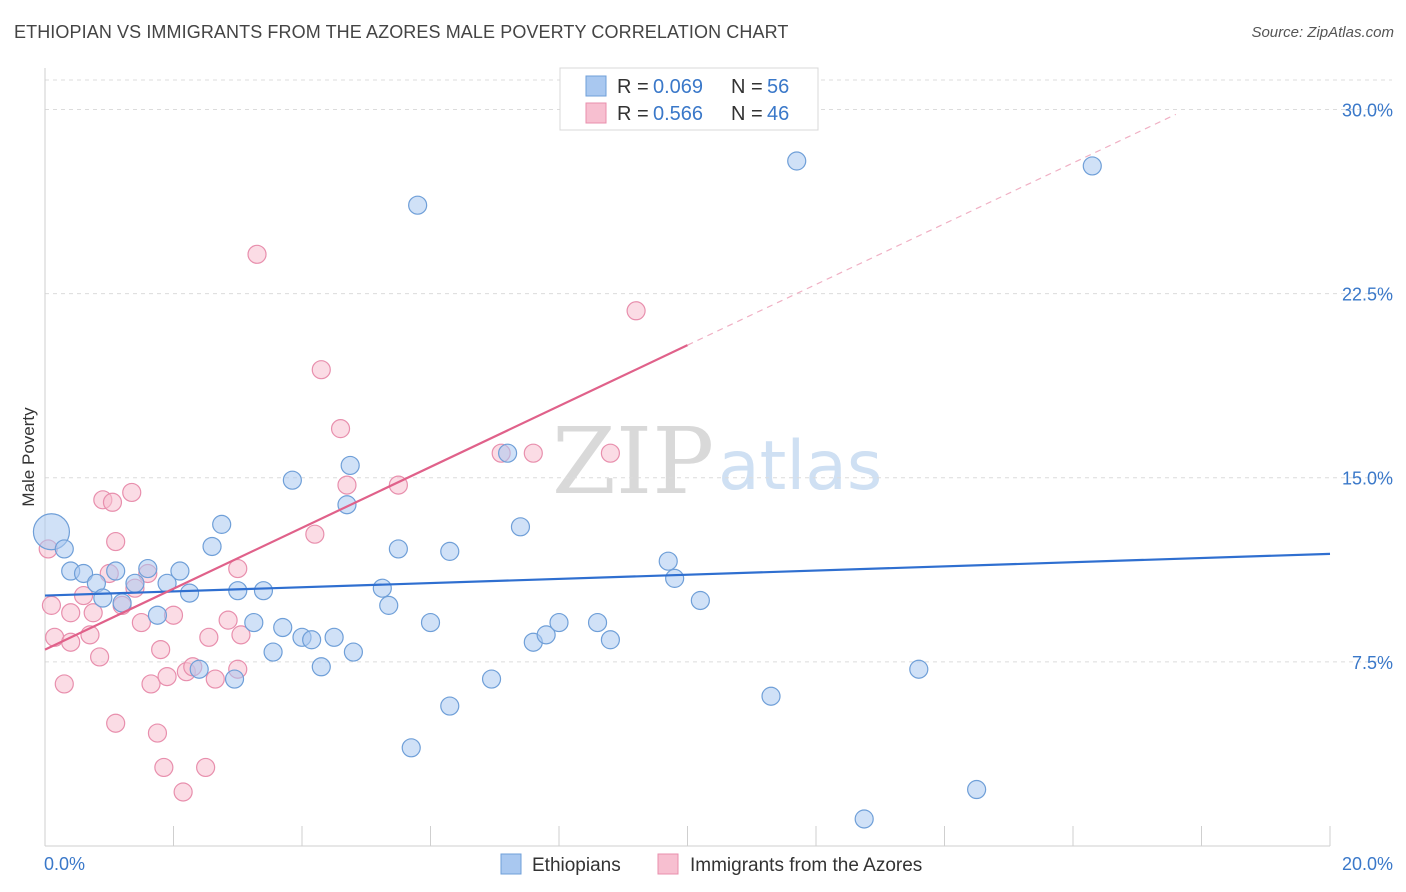 The width and height of the screenshot is (1406, 892). Describe the element at coordinates (932, 229) in the screenshot. I see `azores-trend-extension` at that location.